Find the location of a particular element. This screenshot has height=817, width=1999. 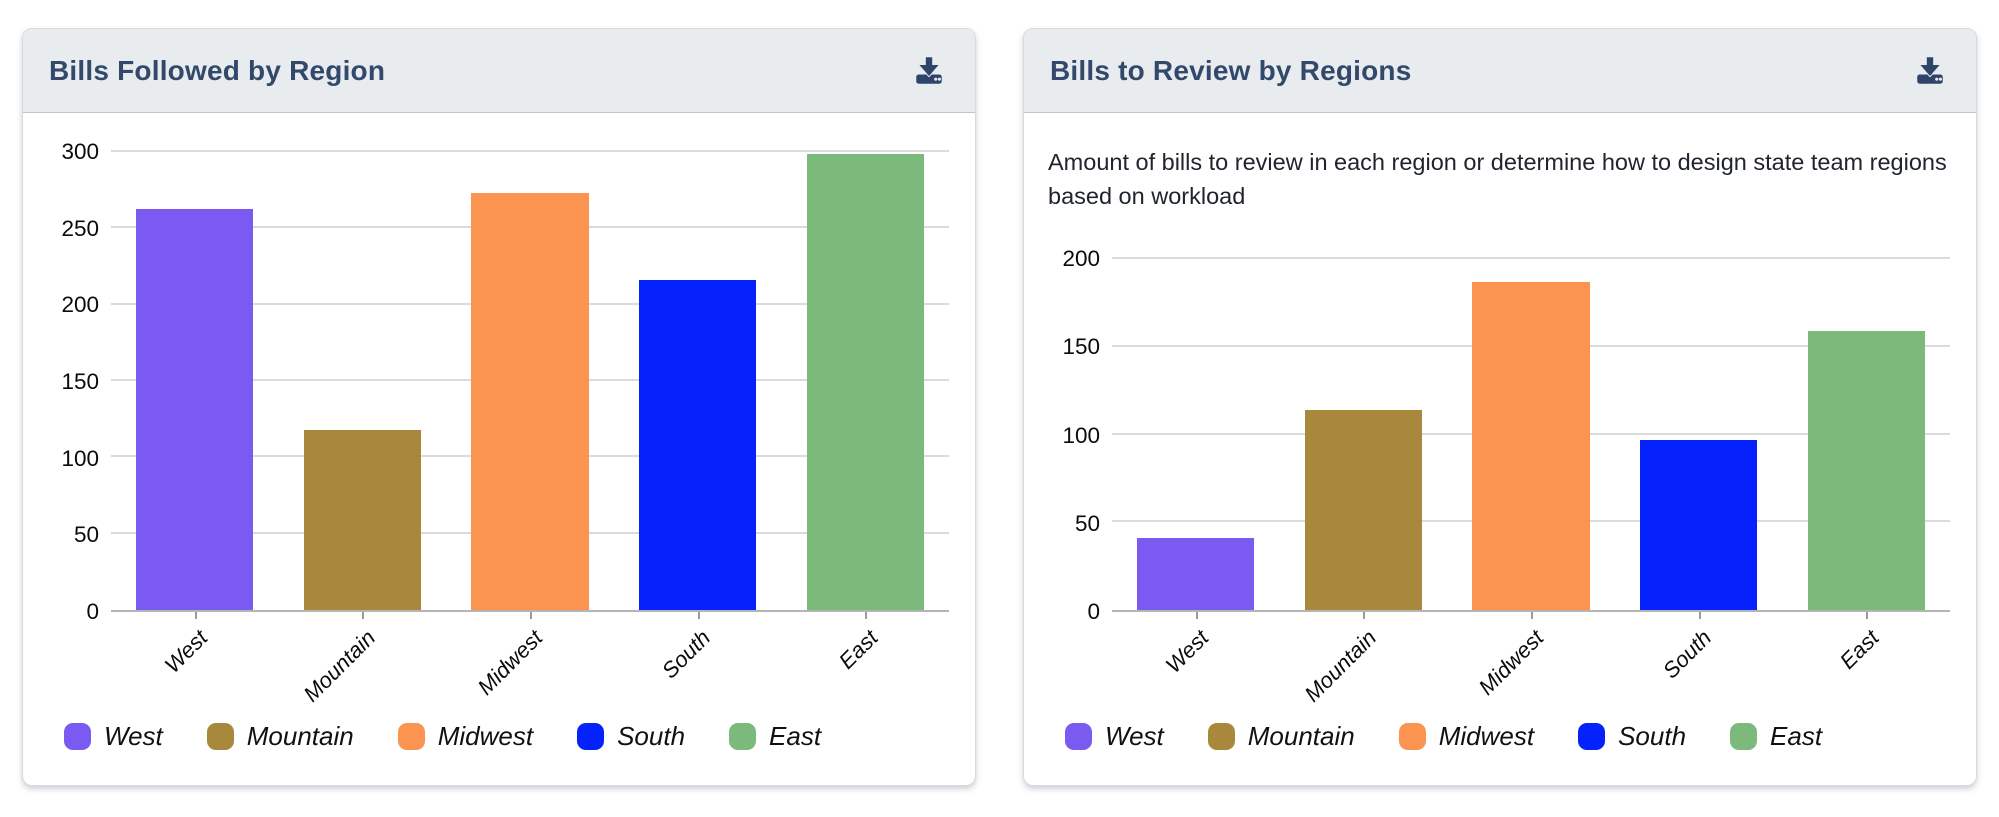

x-tick-label: East is located at coordinates (858, 649).